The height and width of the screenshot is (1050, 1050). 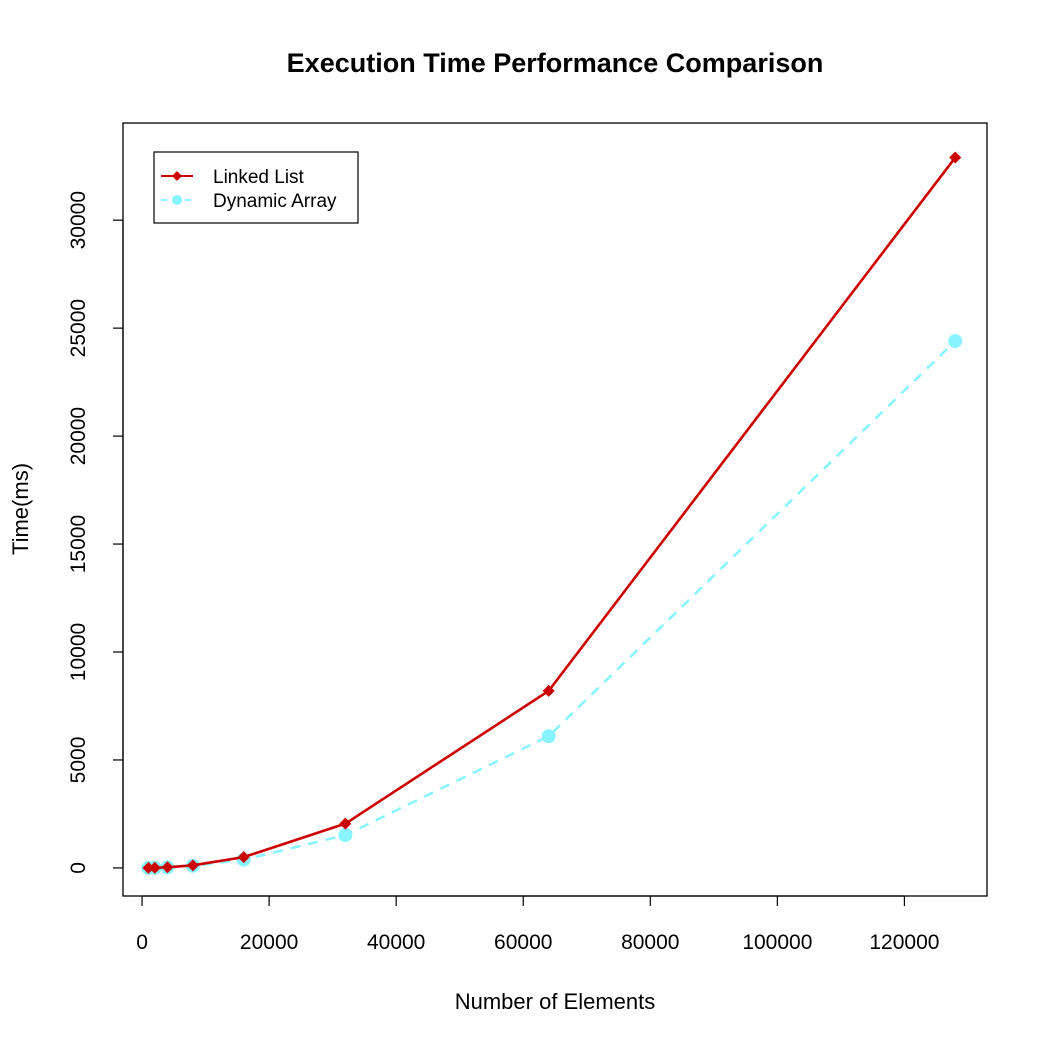 What do you see at coordinates (650, 942) in the screenshot?
I see `x-tick-label: 80000` at bounding box center [650, 942].